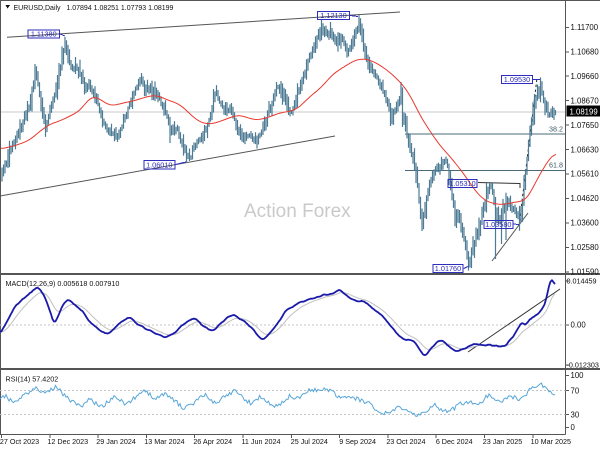 The image size is (600, 455). What do you see at coordinates (164, 441) in the screenshot?
I see `svg-text: 13 Mar 2024` at bounding box center [164, 441].